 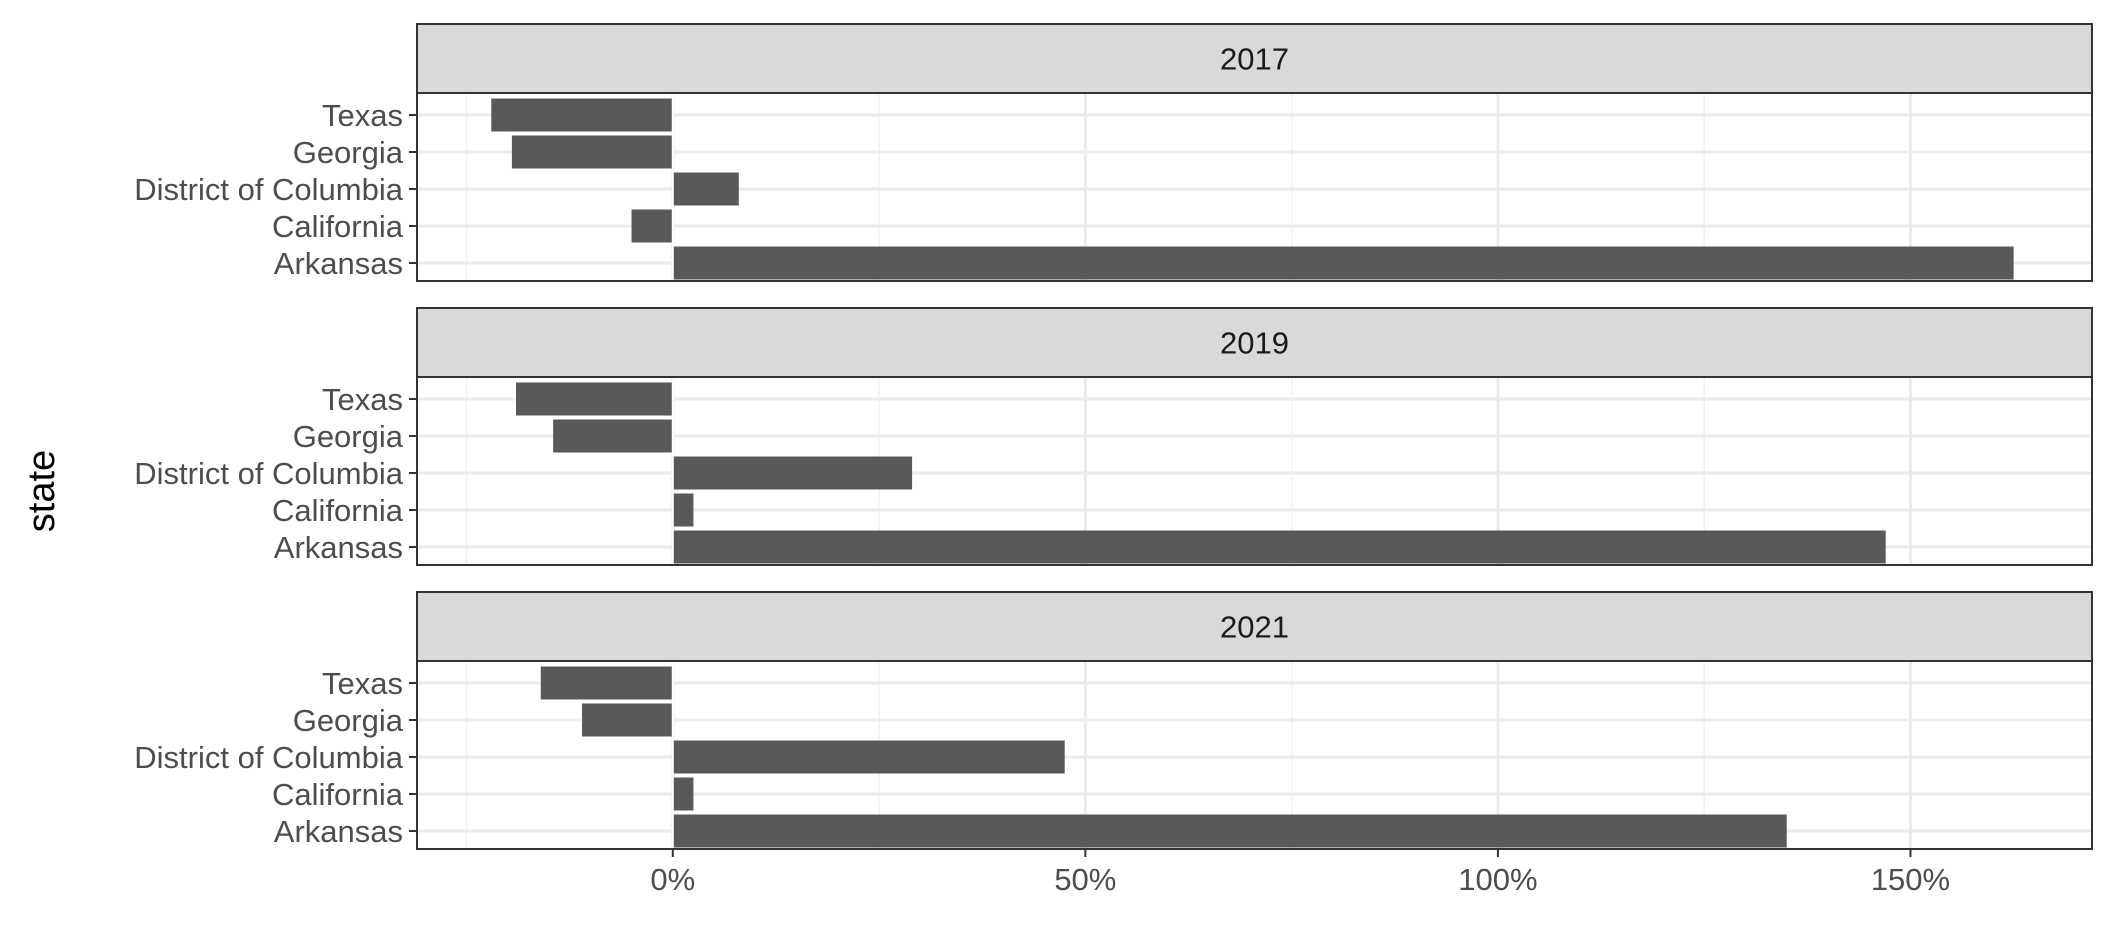 What do you see at coordinates (705, 189) in the screenshot?
I see `bar-2017-district-of-columbia` at bounding box center [705, 189].